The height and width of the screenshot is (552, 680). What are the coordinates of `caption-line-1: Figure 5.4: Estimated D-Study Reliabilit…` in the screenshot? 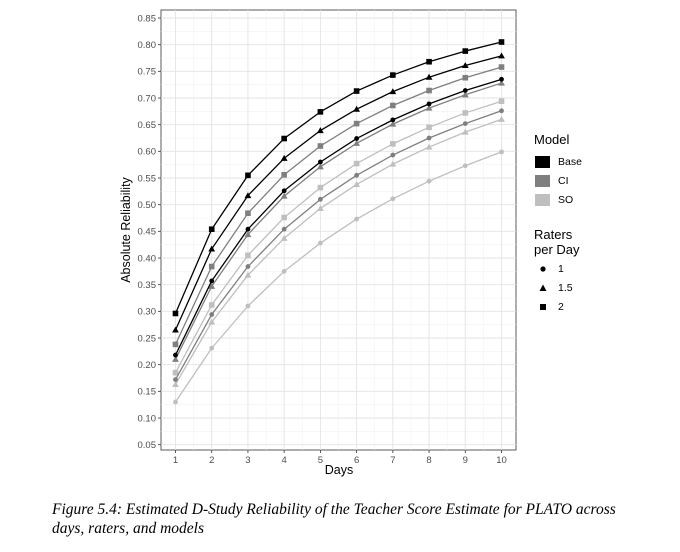 It's located at (334, 509).